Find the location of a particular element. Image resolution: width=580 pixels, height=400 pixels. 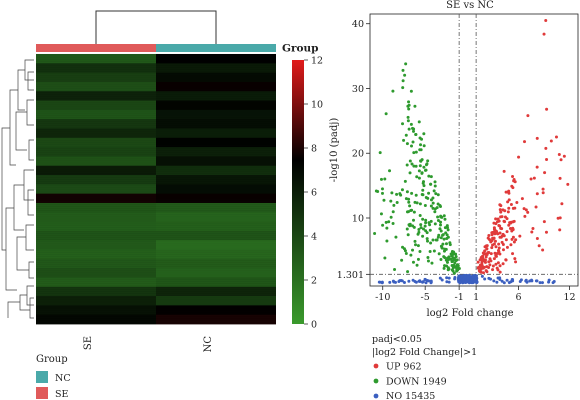

row-dendrogram is located at coordinates (17, 189).